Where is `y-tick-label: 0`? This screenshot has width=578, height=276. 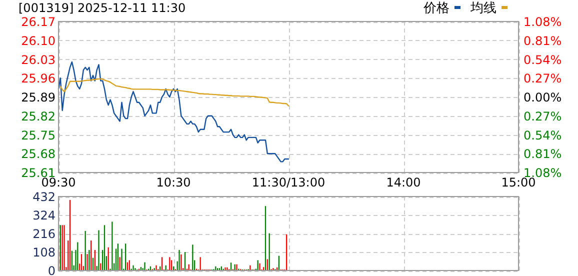 y-tick-label: 0 is located at coordinates (52, 270).